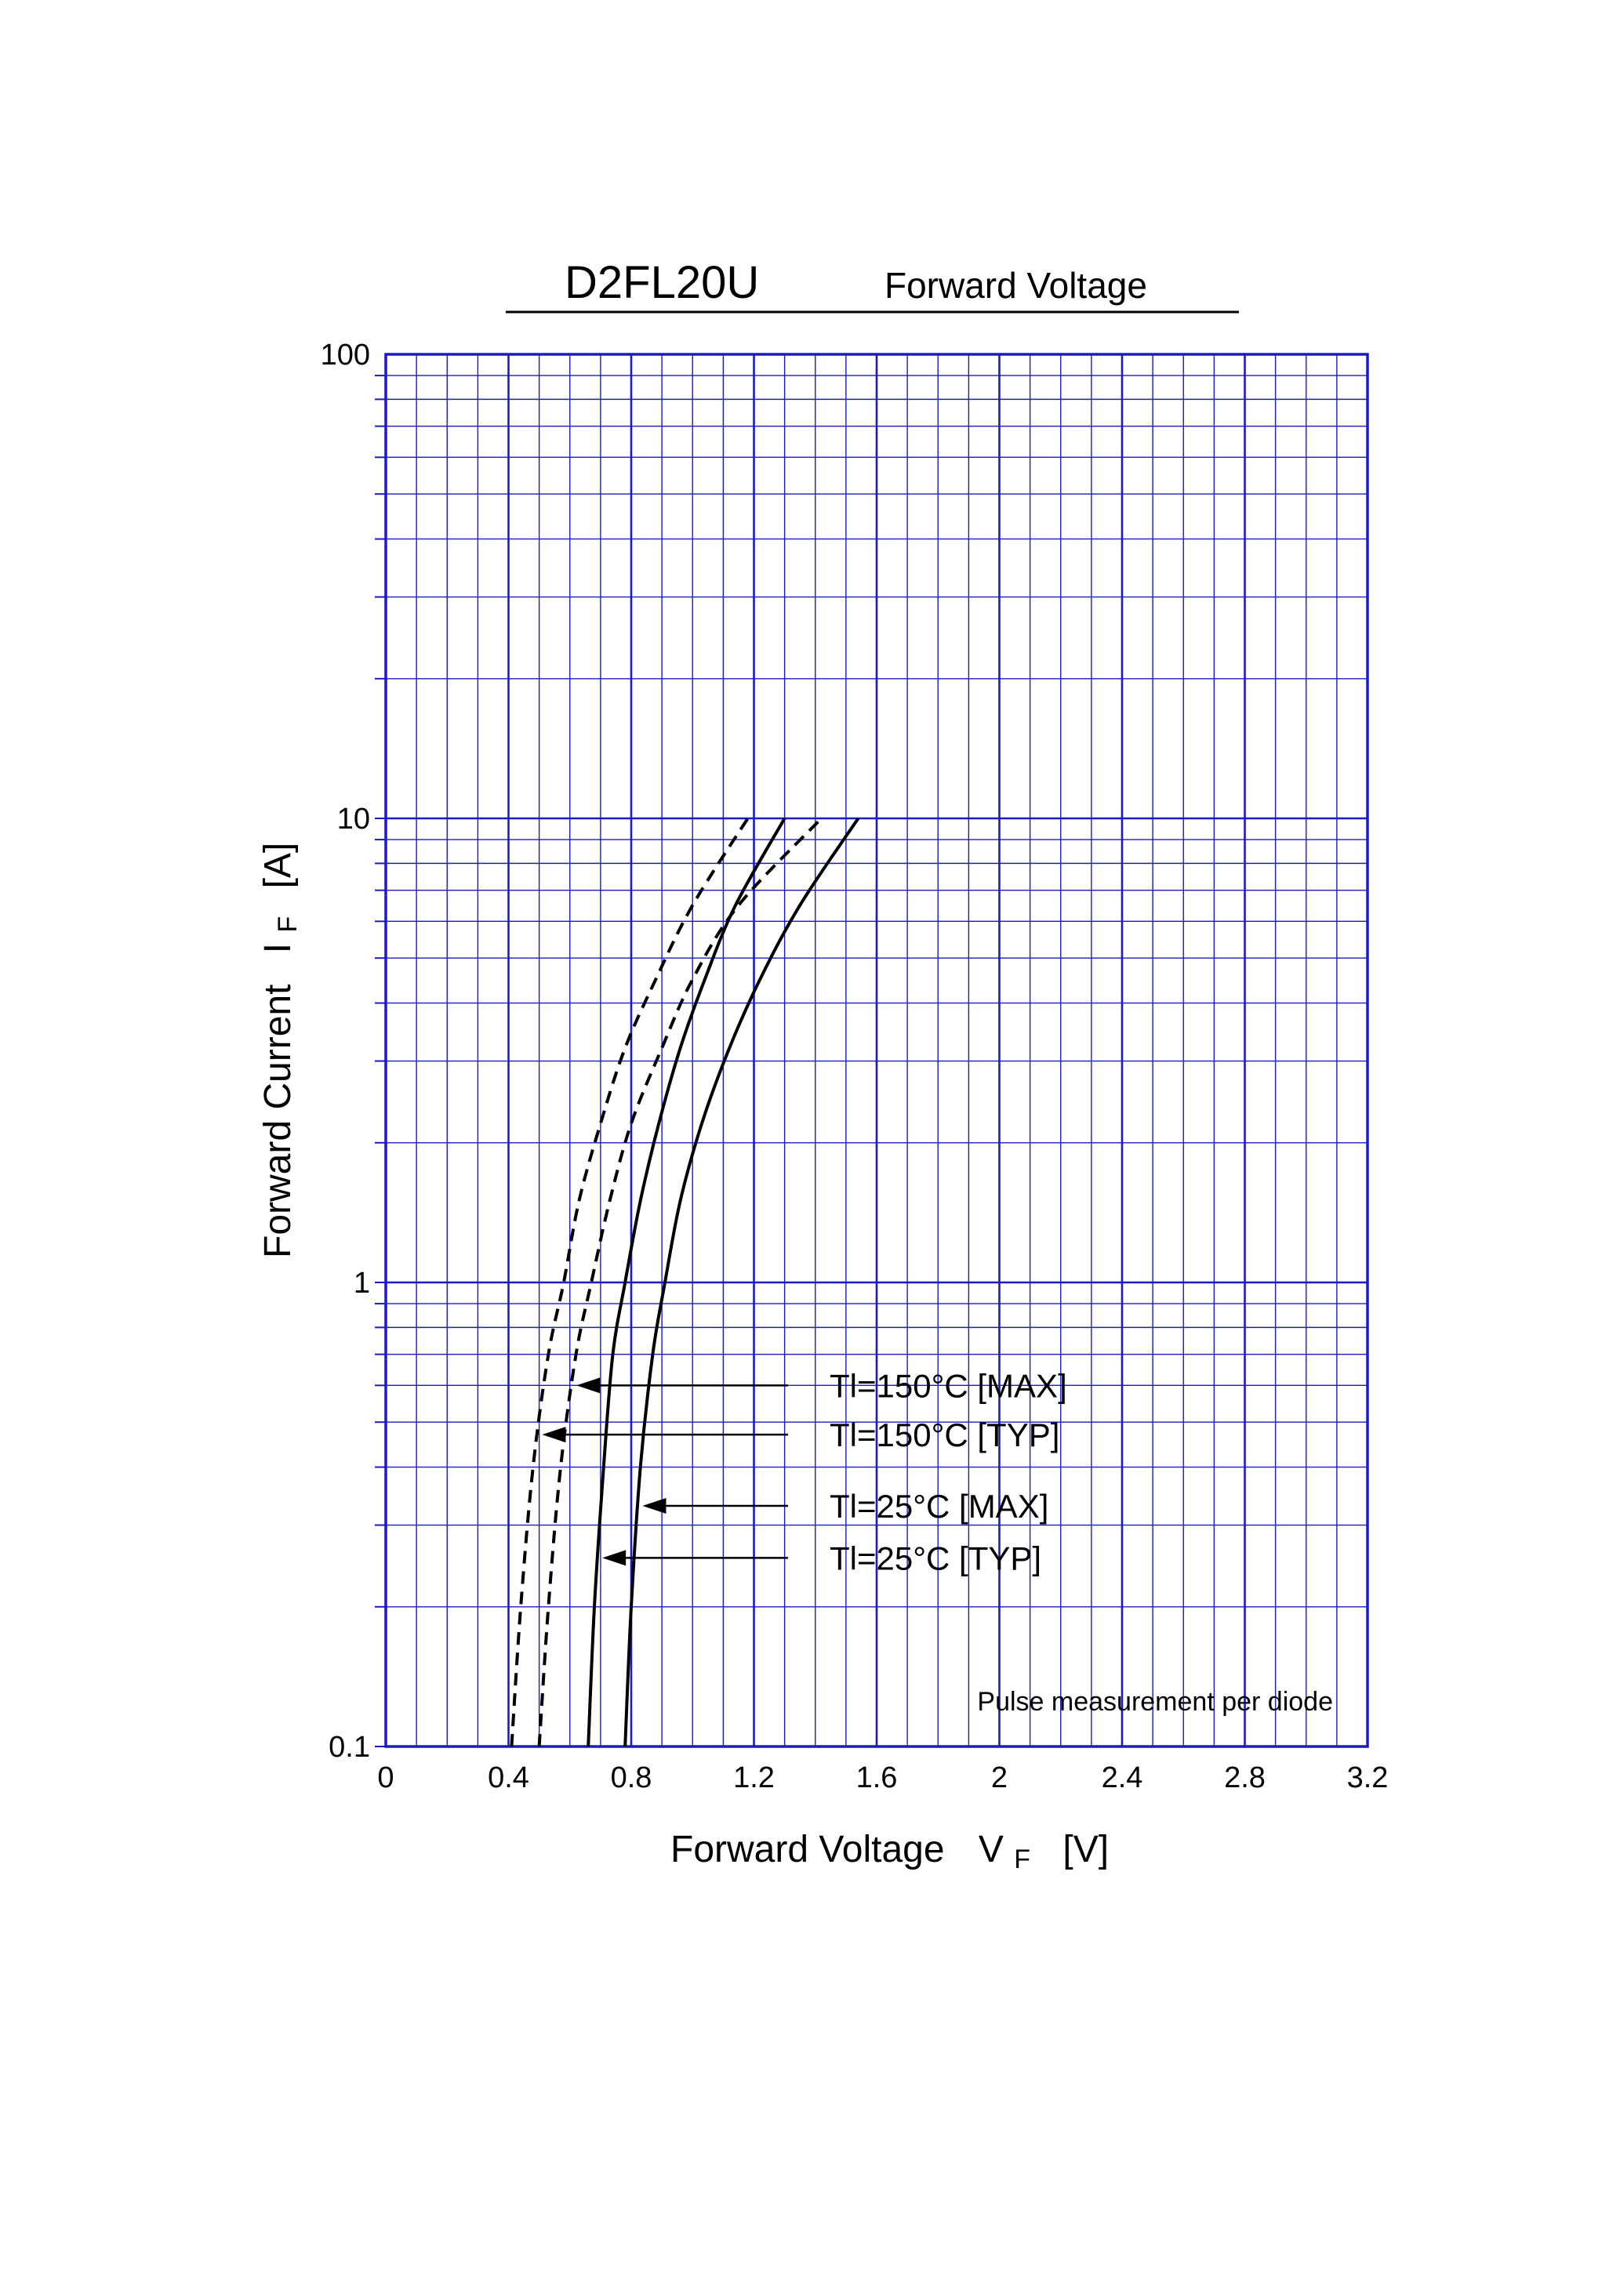 This screenshot has height=2296, width=1620. What do you see at coordinates (385, 1777) in the screenshot?
I see `x-tick-label: 0` at bounding box center [385, 1777].